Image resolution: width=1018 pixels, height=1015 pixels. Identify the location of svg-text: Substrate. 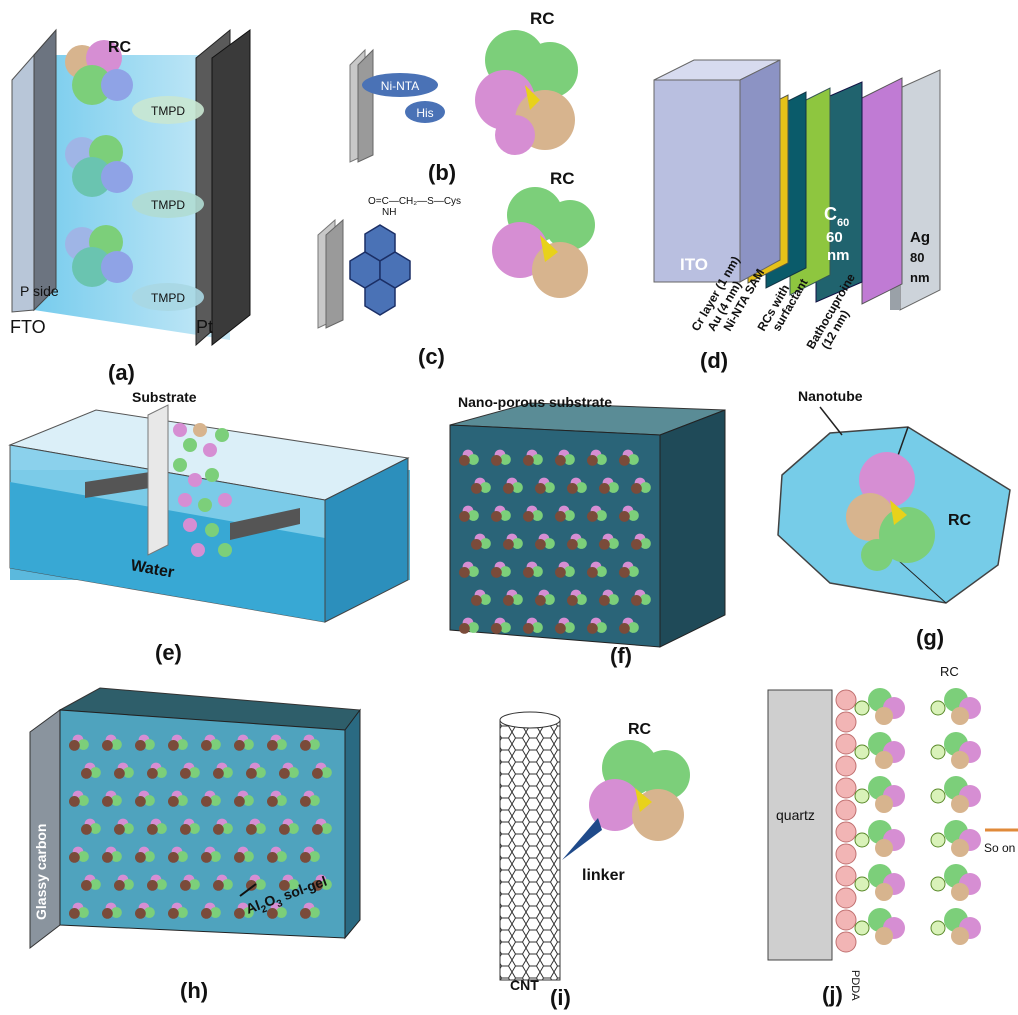
(164, 397).